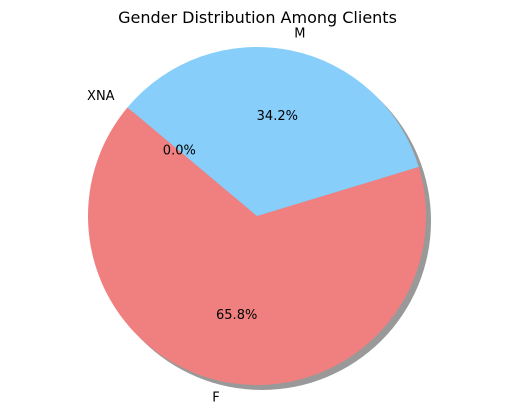  What do you see at coordinates (179, 150) in the screenshot?
I see `slice-pct-xna: 0.0%` at bounding box center [179, 150].